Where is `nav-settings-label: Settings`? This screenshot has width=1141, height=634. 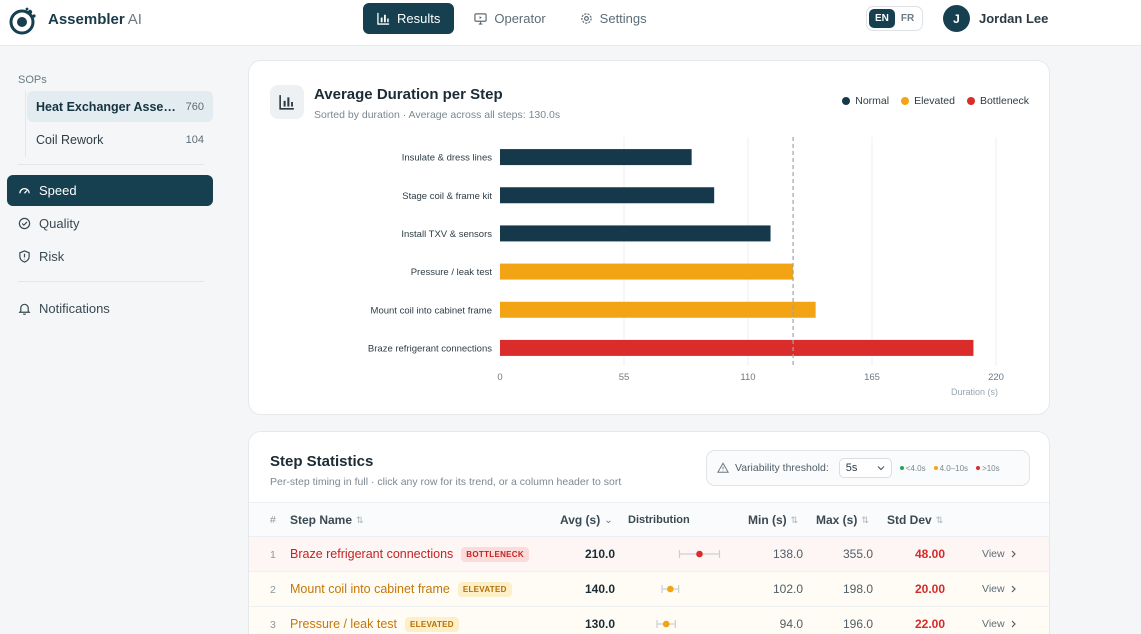
nav-settings-label: Settings is located at coordinates (623, 18).